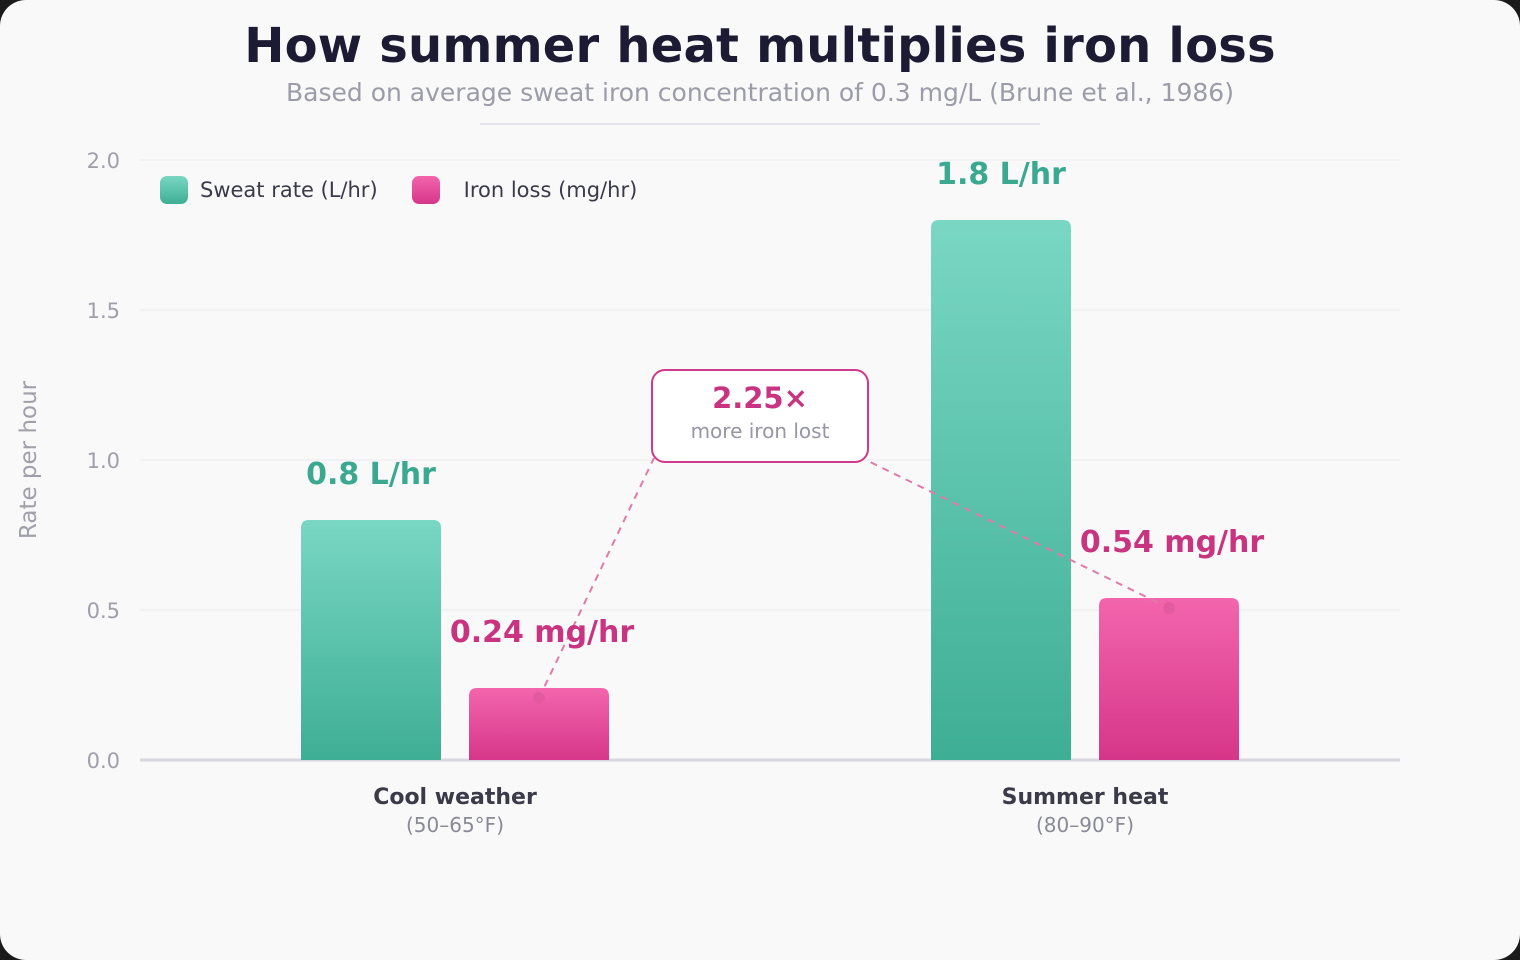  What do you see at coordinates (1172, 542) in the screenshot?
I see `data-label: 0.54 mg/hr` at bounding box center [1172, 542].